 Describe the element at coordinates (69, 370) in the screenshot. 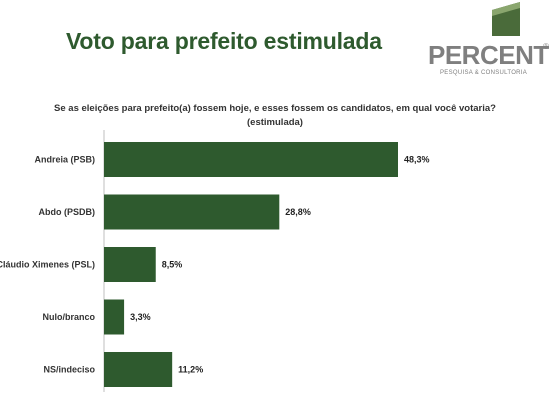

I see `category-label: NS/indeciso` at that location.